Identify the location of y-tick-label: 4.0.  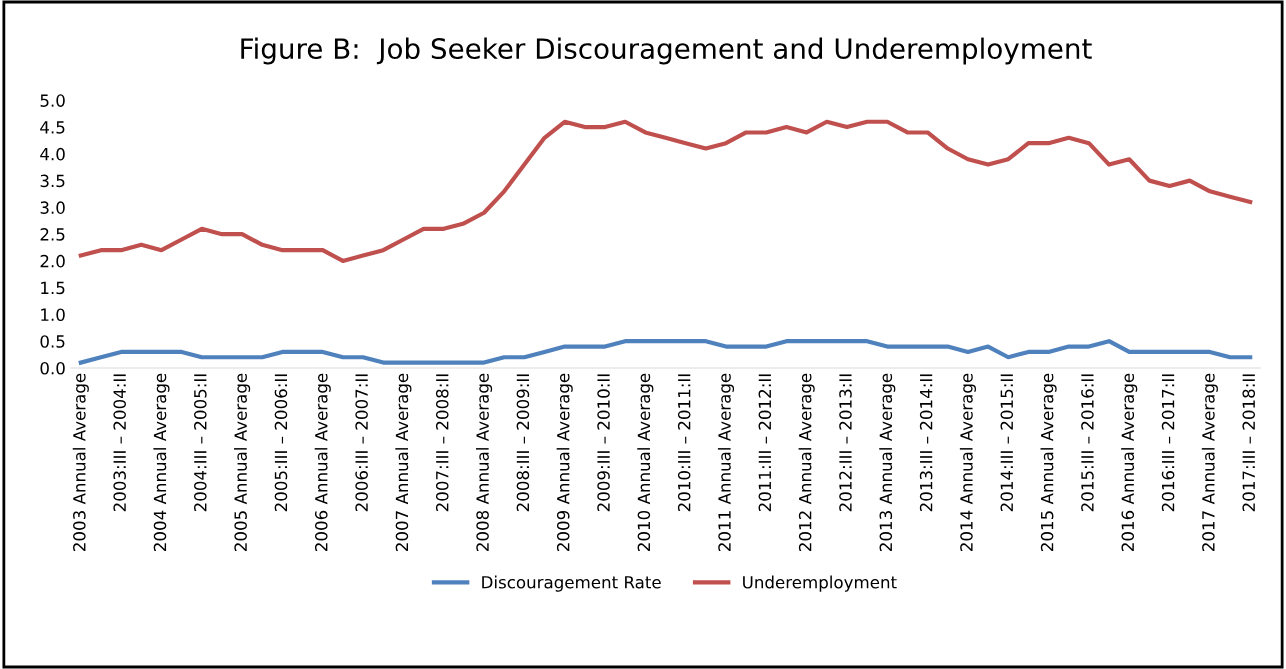
(52, 154).